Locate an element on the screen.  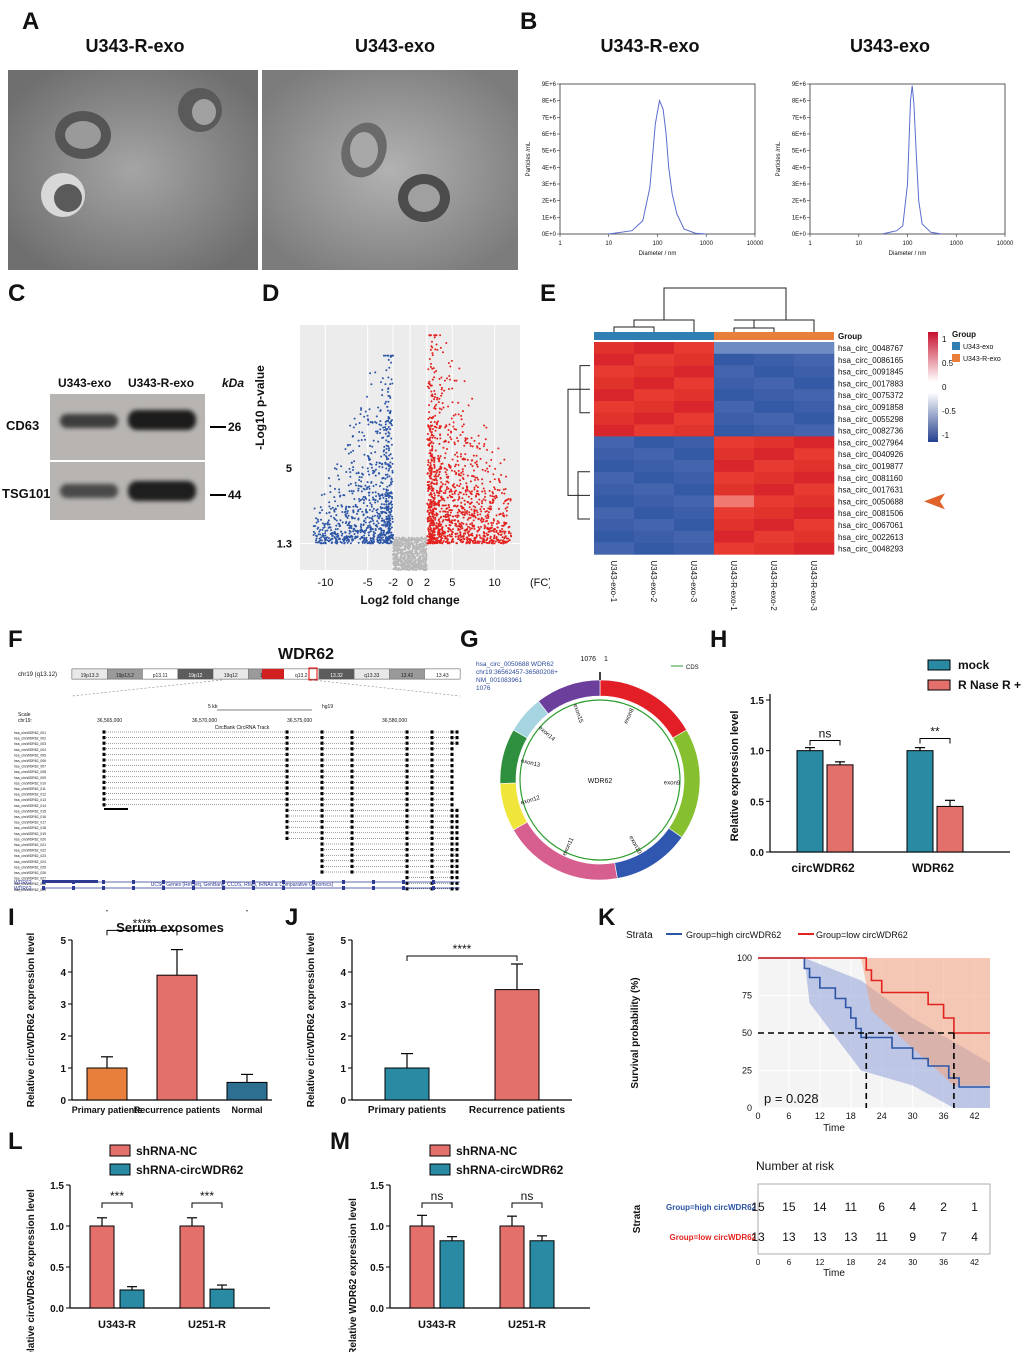
row-label: hsa_circ_0050688 is located at coordinates (871, 501).